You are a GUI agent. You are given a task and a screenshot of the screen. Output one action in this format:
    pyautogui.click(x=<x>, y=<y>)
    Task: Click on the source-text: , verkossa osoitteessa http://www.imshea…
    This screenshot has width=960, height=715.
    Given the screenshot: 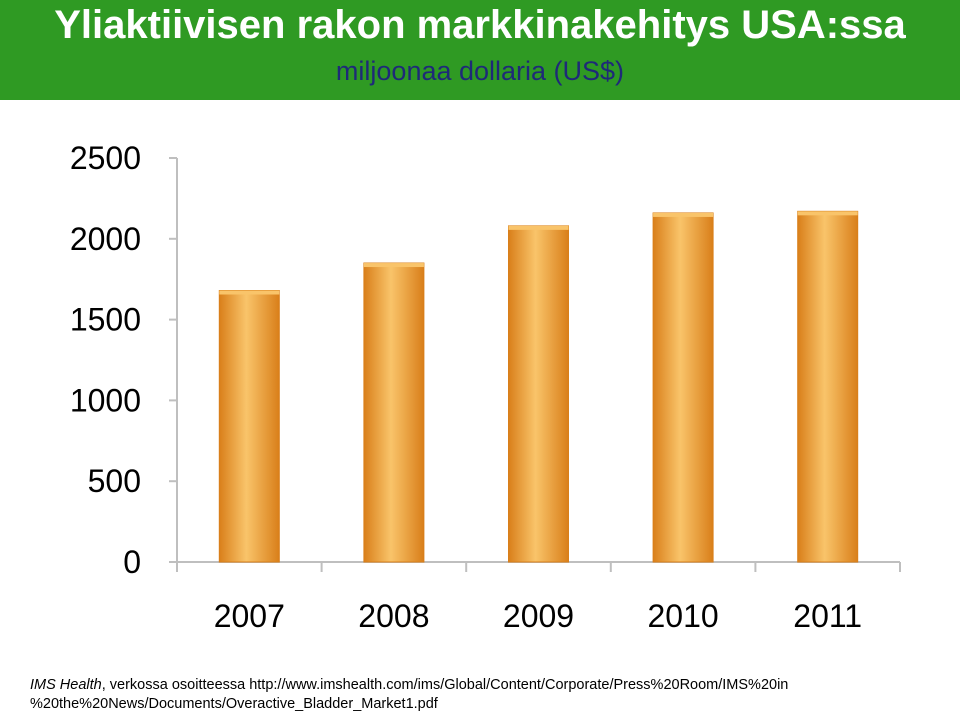 What is the action you would take?
    pyautogui.click(x=445, y=685)
    